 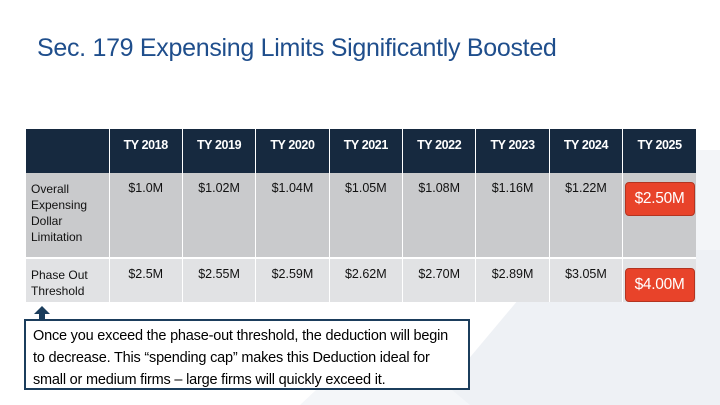 What do you see at coordinates (68, 151) in the screenshot?
I see `header-empty` at bounding box center [68, 151].